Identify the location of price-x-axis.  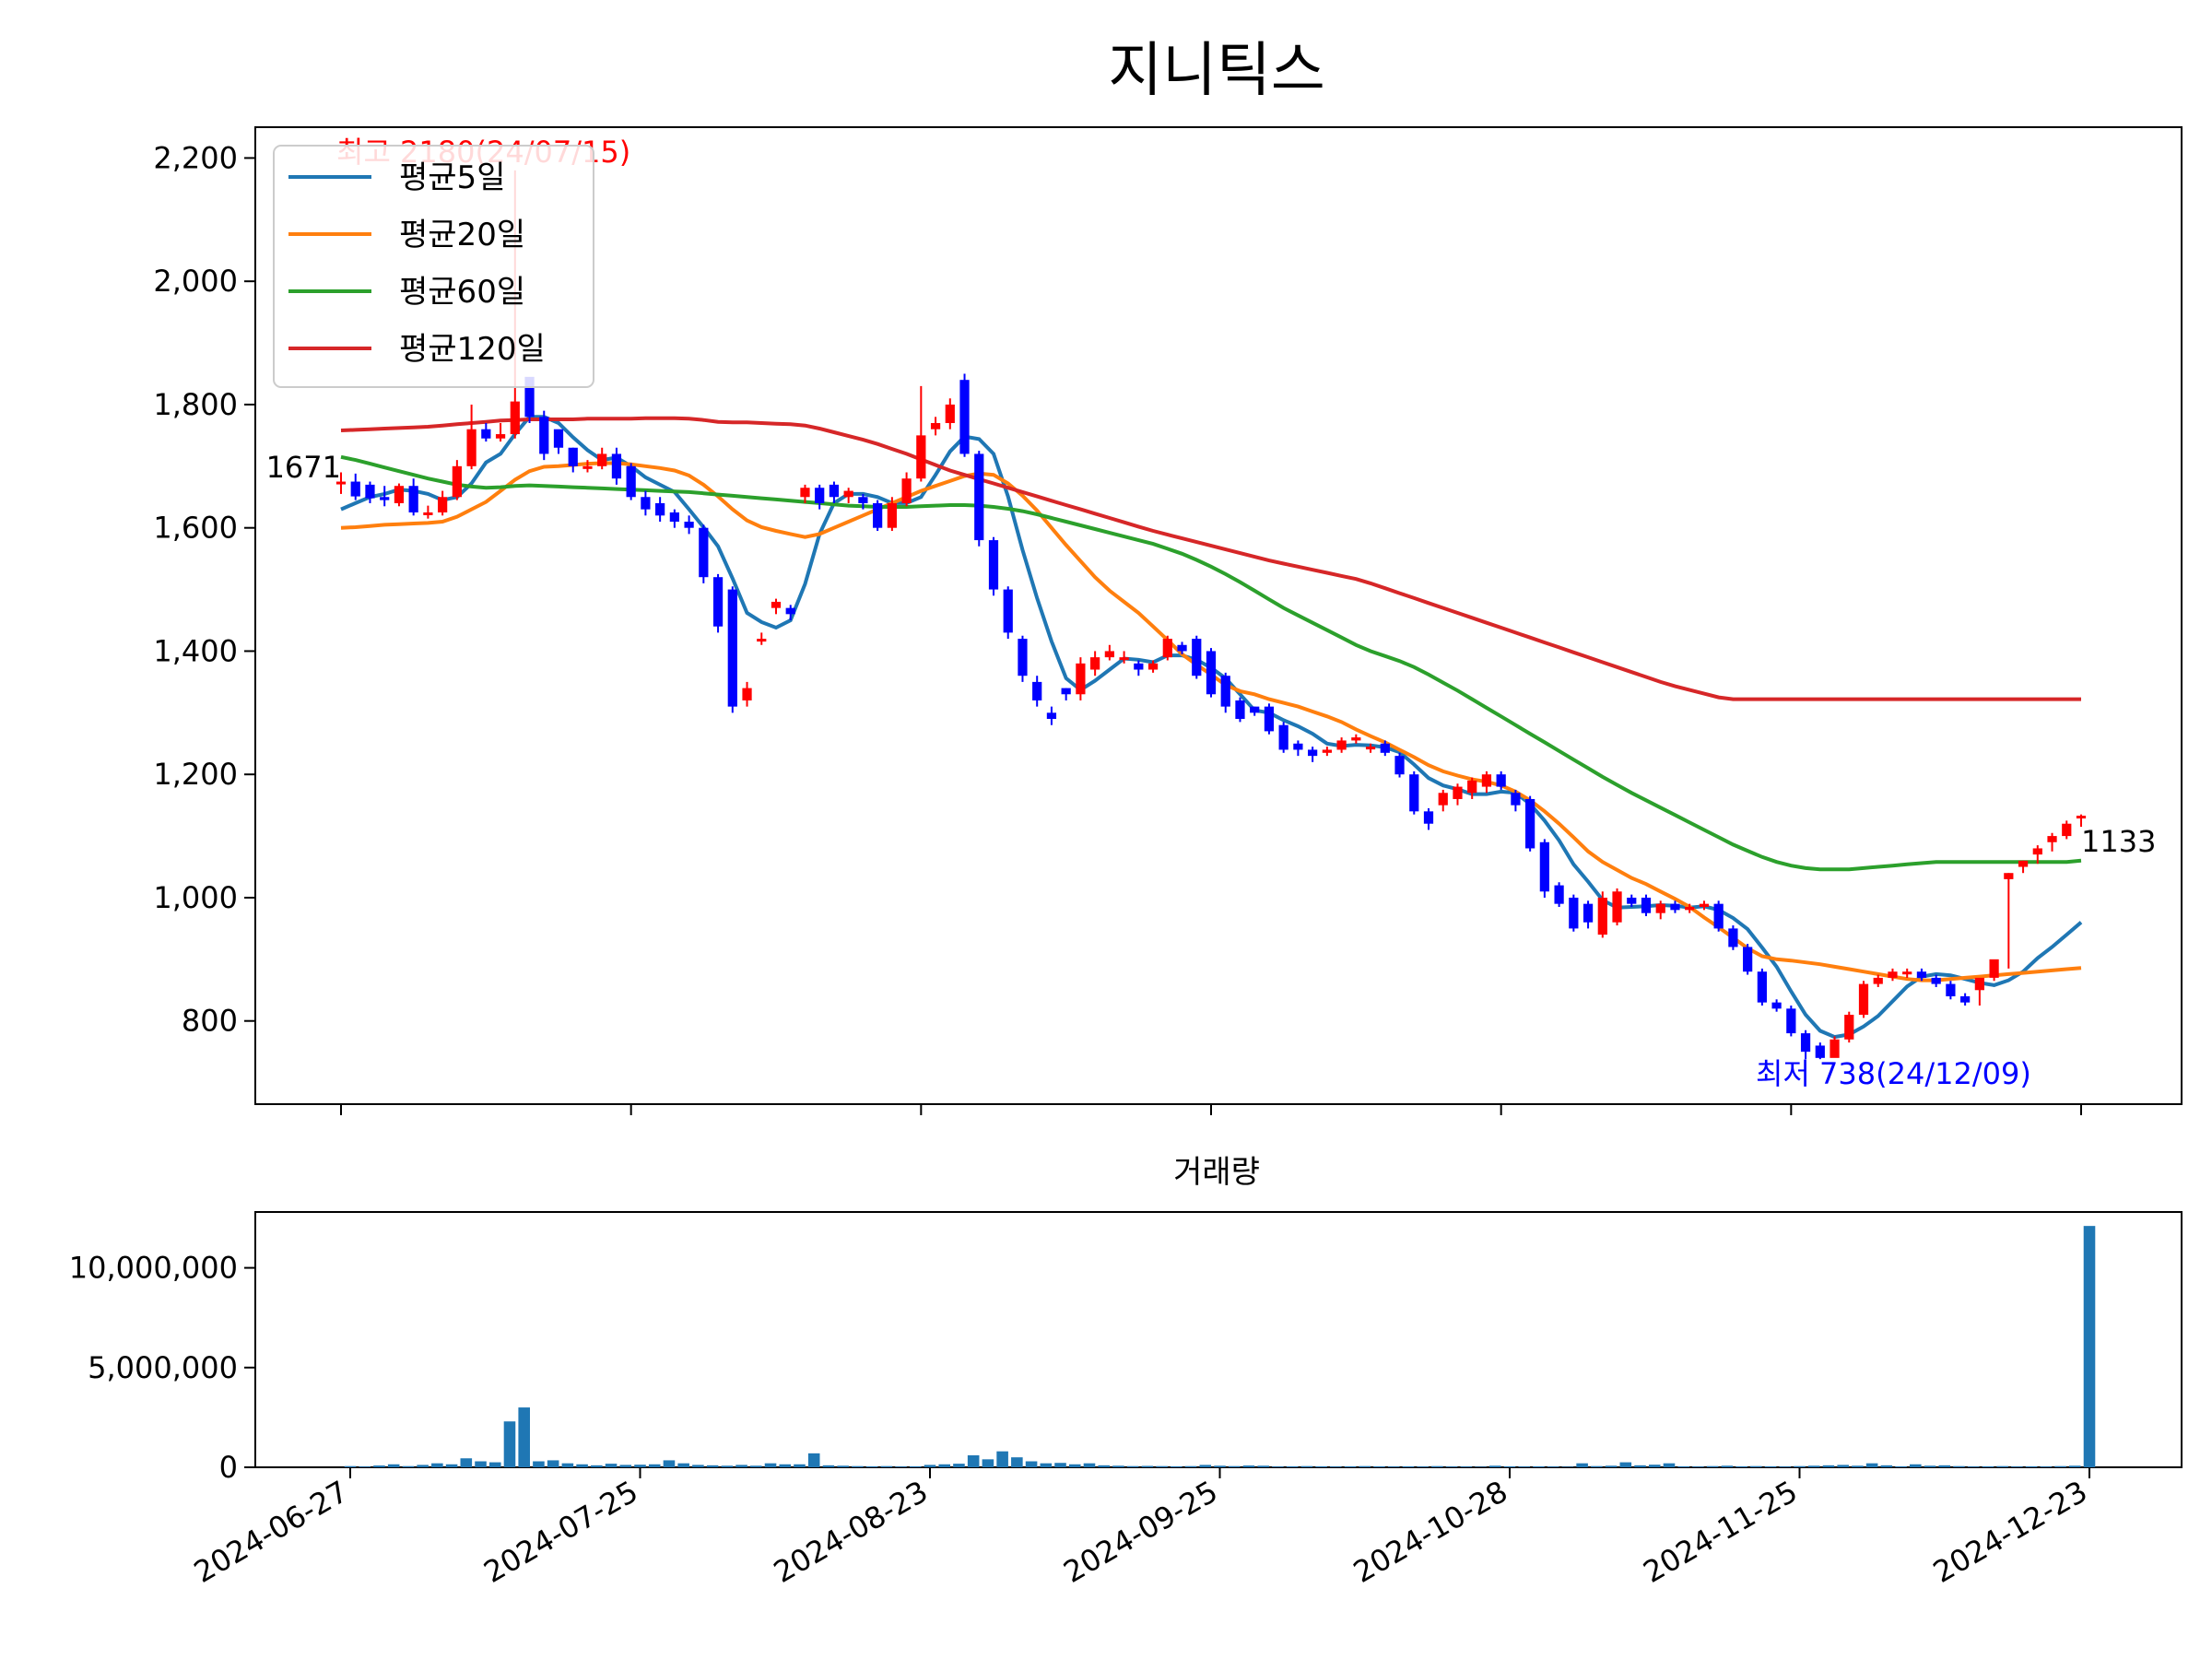
(1211, 1109).